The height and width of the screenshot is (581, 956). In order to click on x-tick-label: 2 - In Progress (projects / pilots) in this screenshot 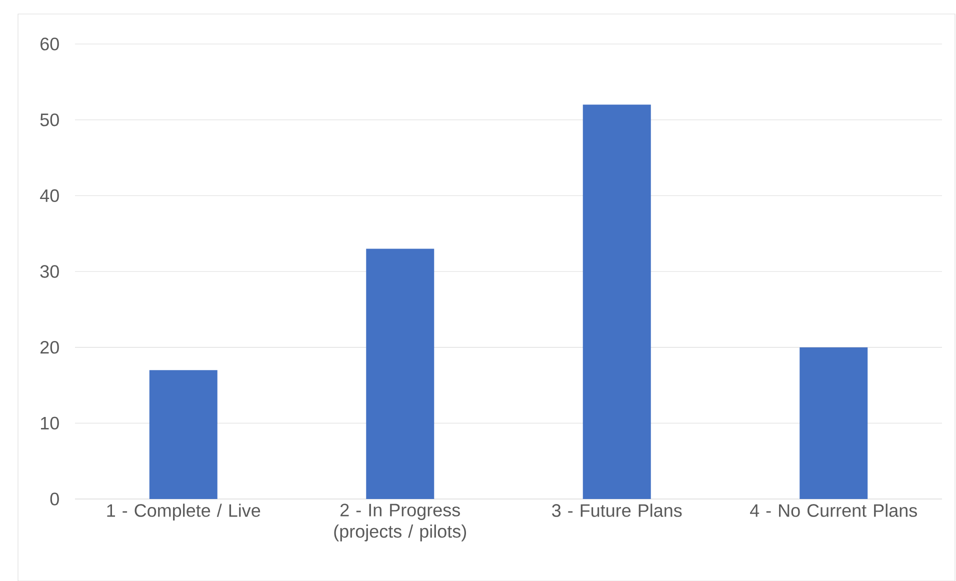, I will do `click(400, 523)`.